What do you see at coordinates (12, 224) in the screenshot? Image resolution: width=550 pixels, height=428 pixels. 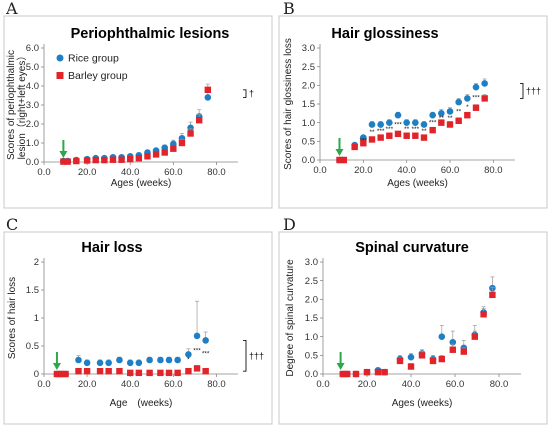 I see `panel-label: C` at bounding box center [12, 224].